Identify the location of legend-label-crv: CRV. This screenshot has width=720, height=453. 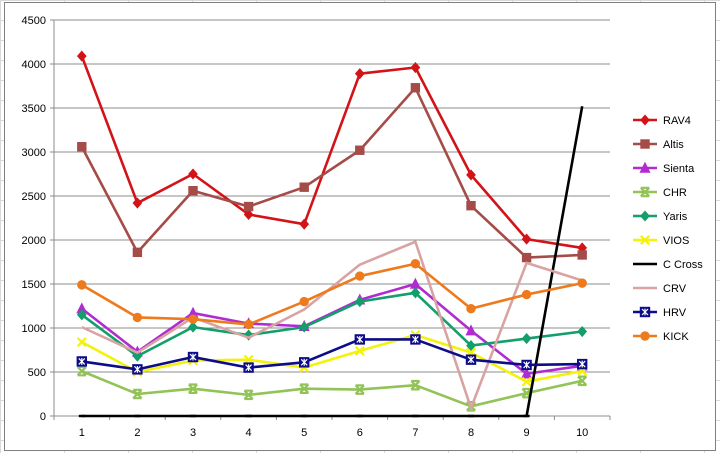
(675, 289).